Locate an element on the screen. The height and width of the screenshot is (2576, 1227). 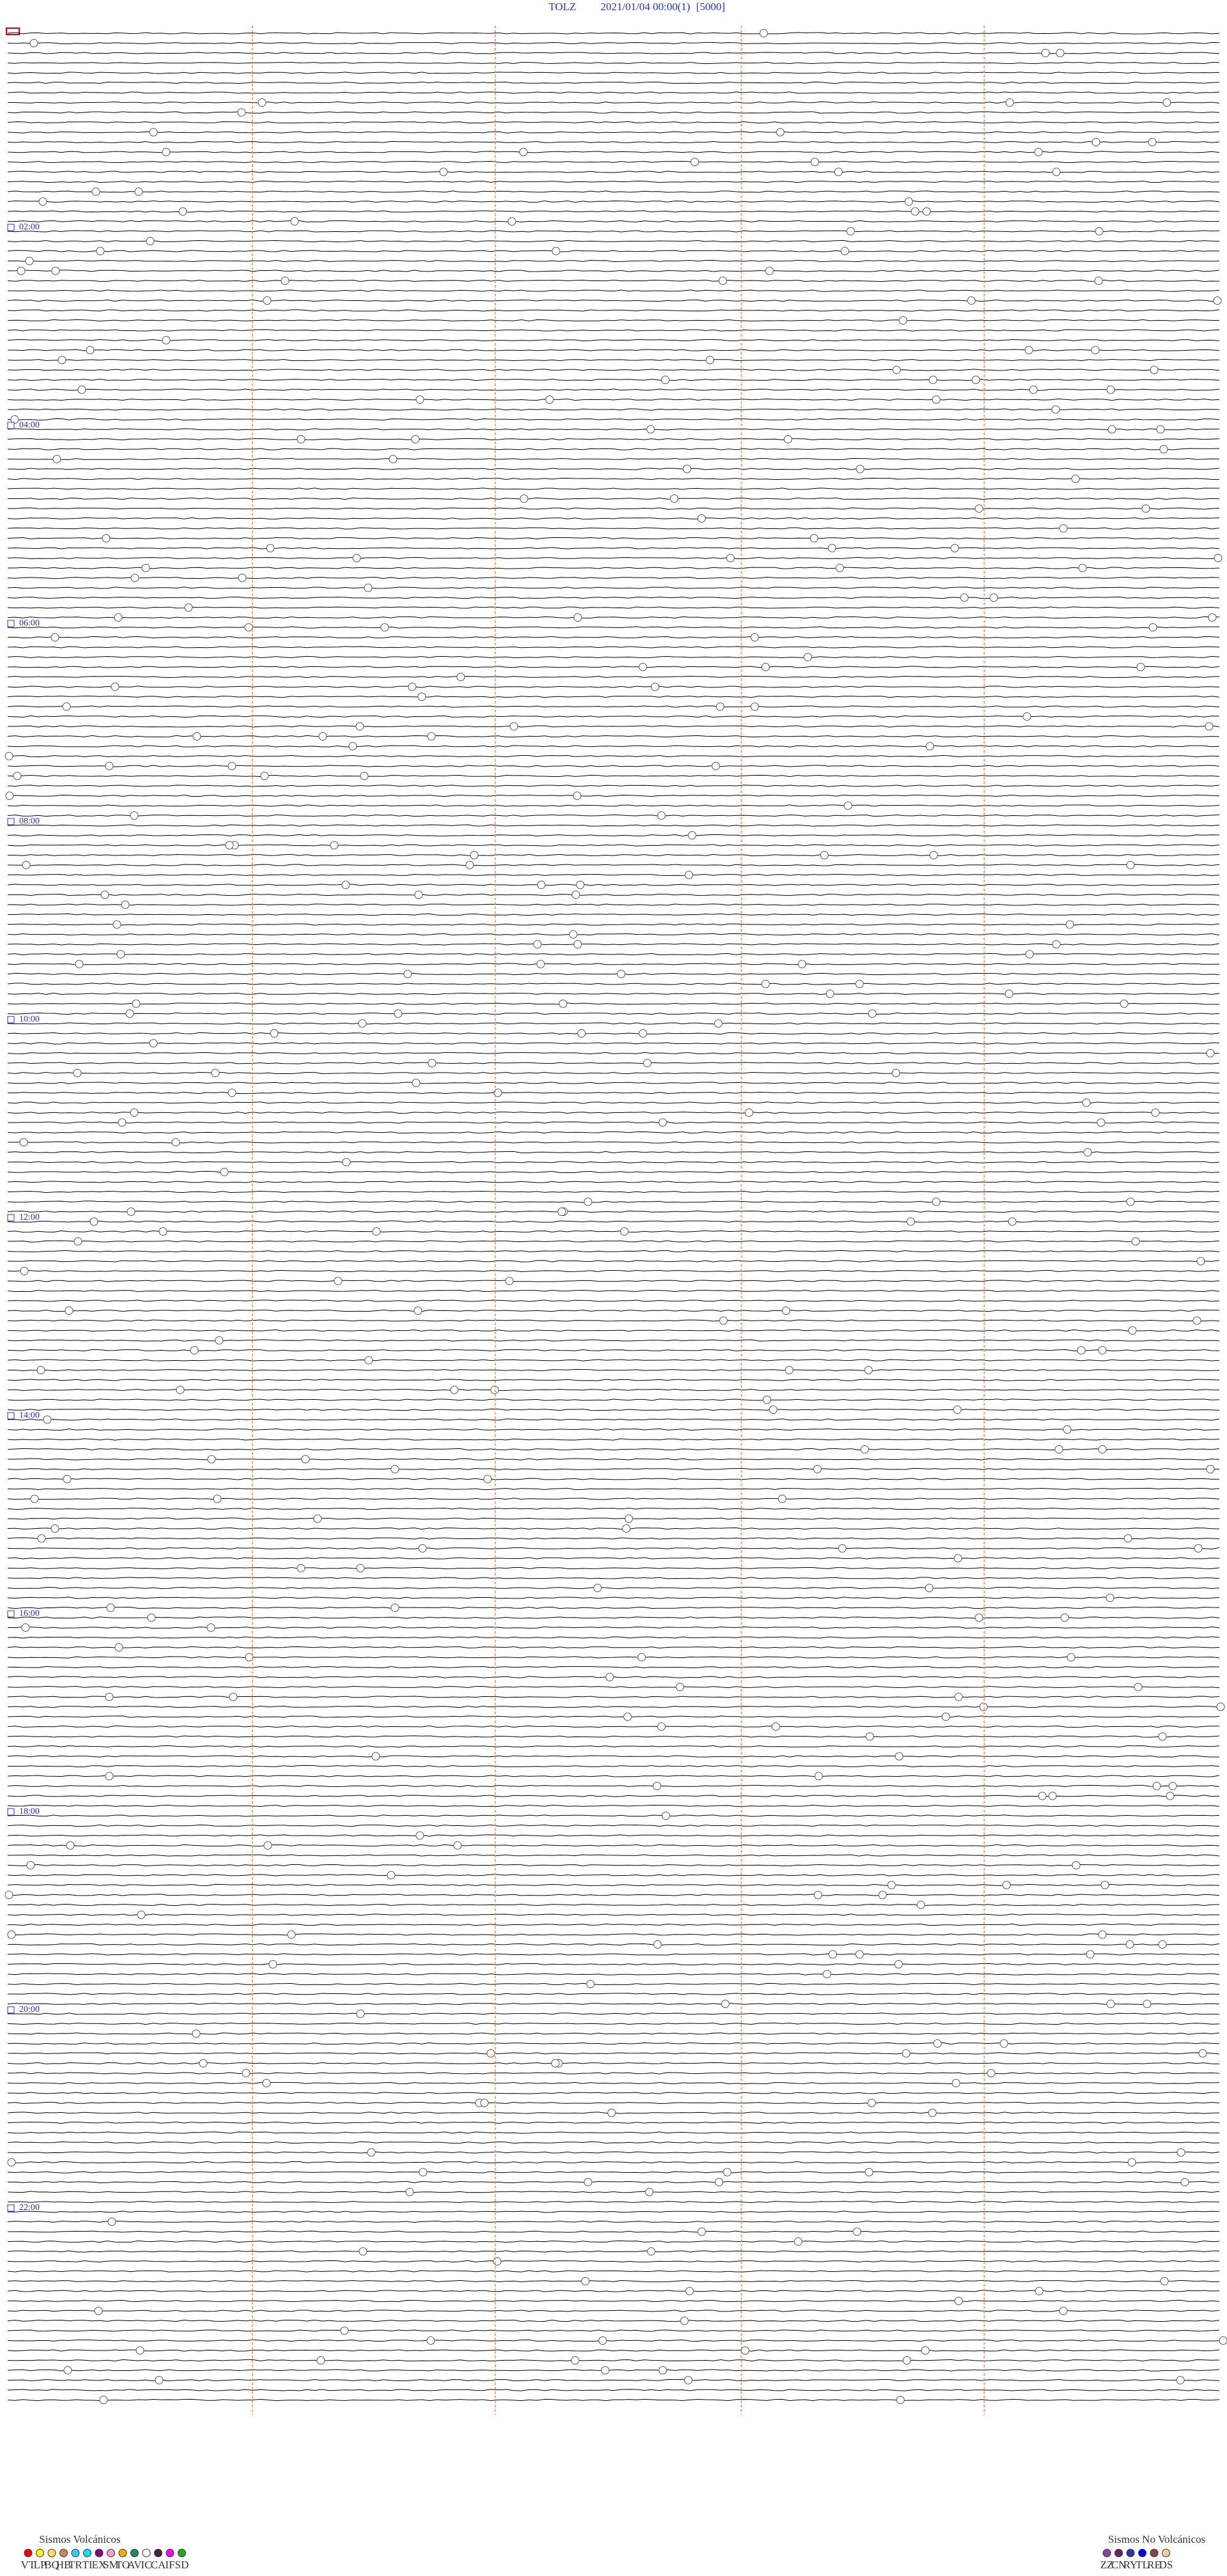
marker-box is located at coordinates (13, 31).